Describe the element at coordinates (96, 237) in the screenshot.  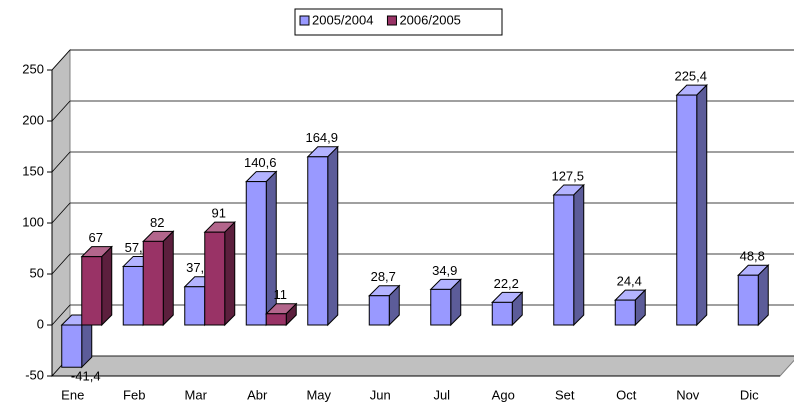
I see `value-label: 67` at that location.